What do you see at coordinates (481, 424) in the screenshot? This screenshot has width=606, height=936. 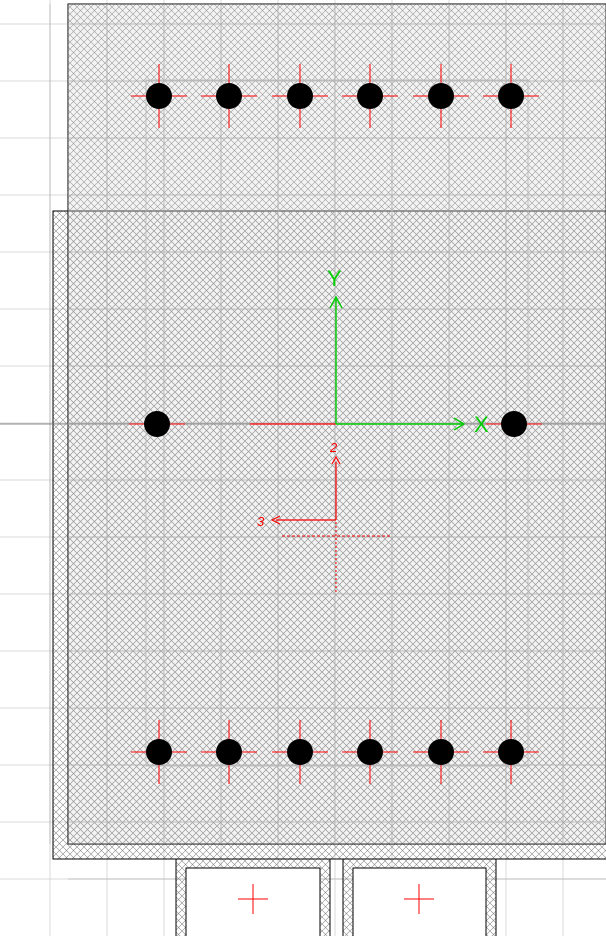 I see `global-x-label: X` at bounding box center [481, 424].